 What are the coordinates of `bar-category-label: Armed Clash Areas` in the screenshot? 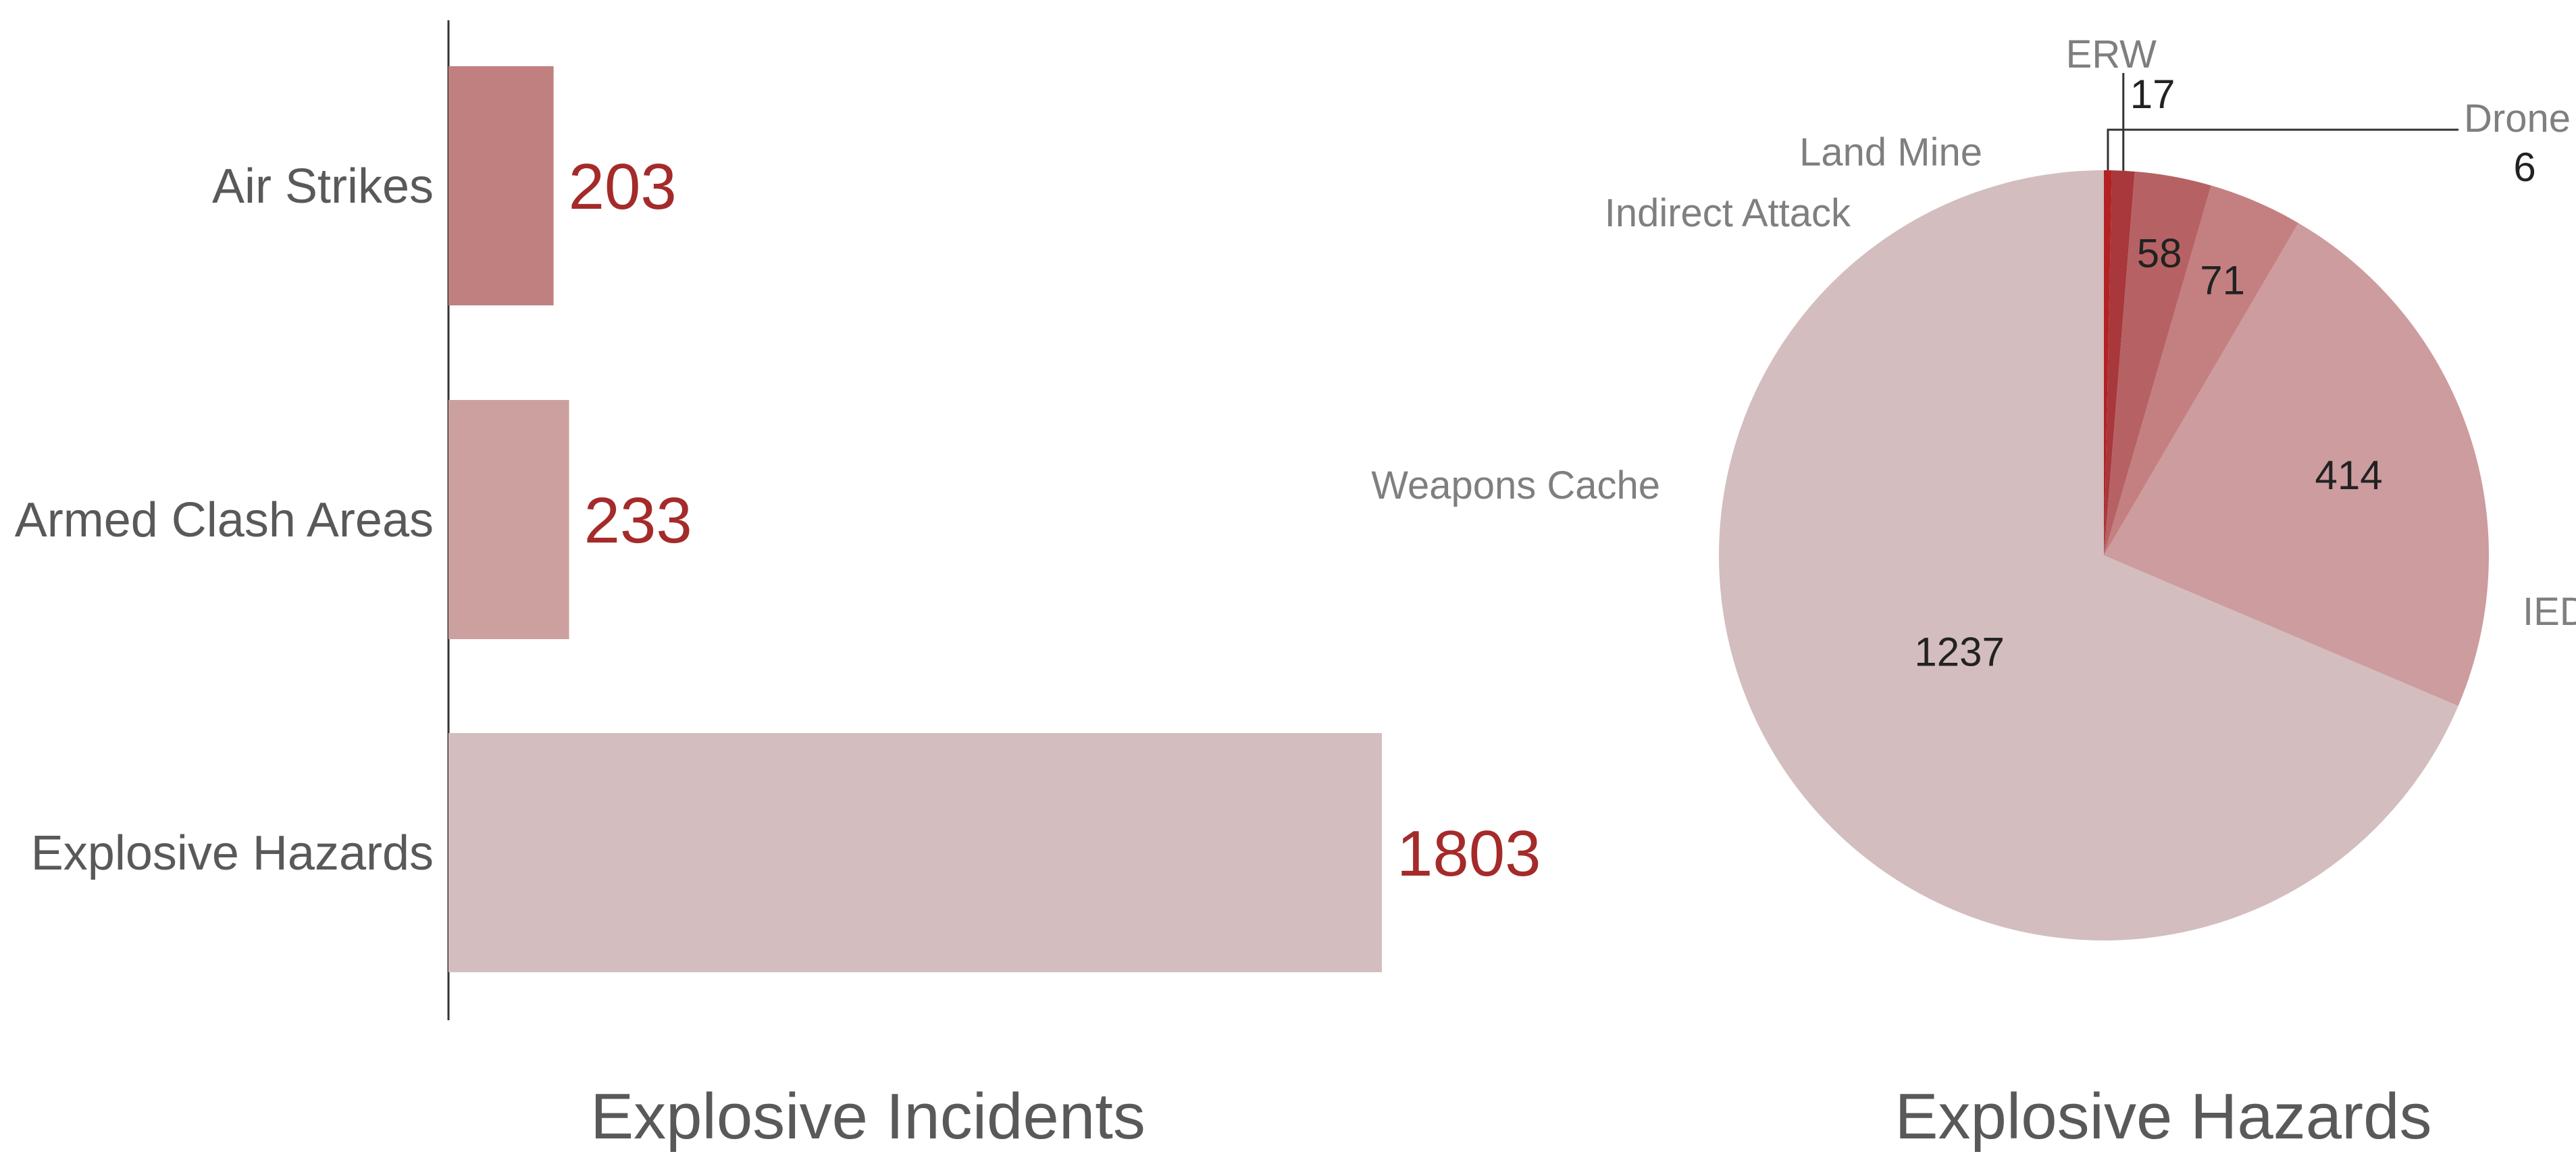 It's located at (224, 520).